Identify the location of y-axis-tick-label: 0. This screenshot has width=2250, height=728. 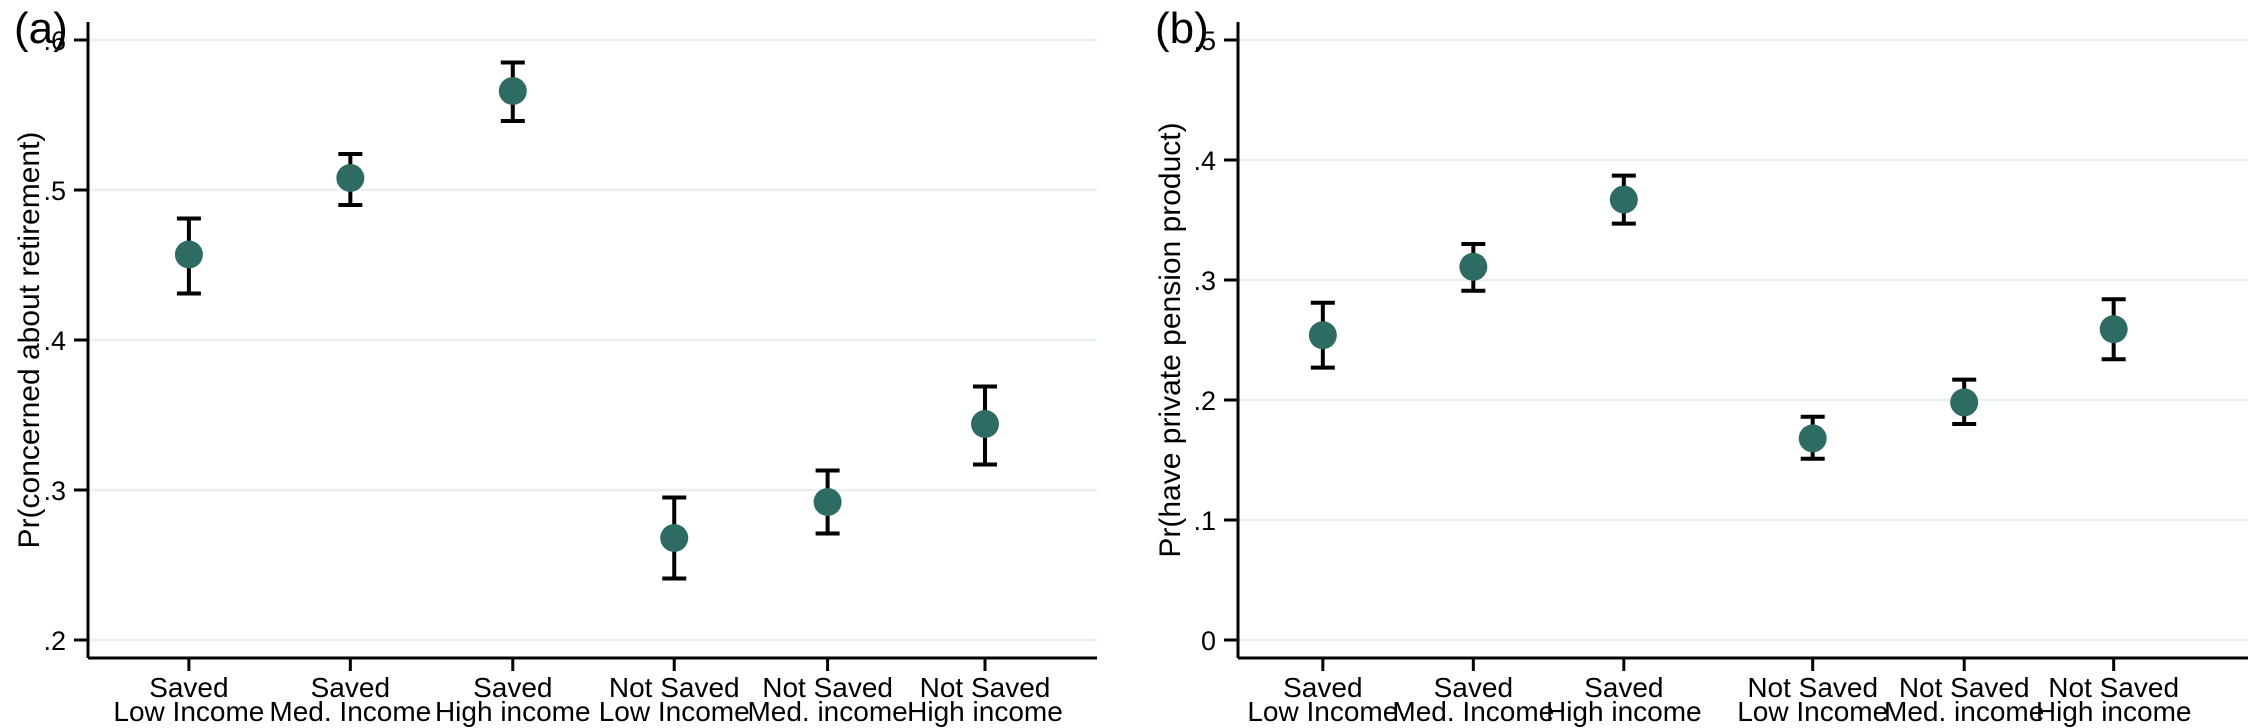
(1208, 641).